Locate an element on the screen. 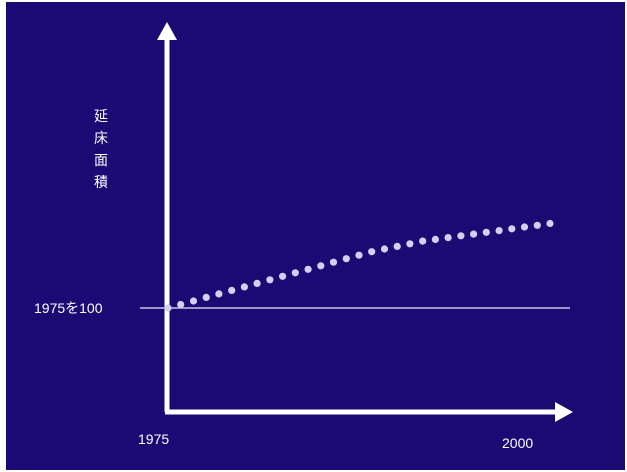 The height and width of the screenshot is (472, 627). y-axis-label-char: 床 is located at coordinates (101, 138).